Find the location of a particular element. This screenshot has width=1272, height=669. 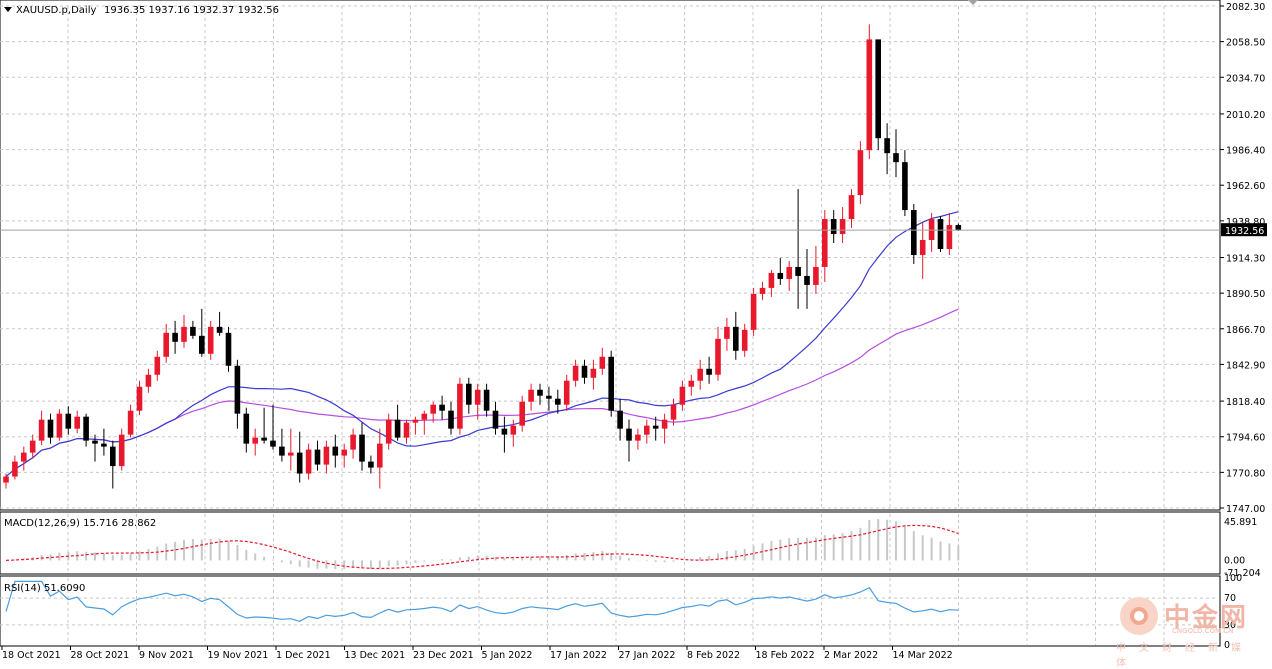

date-tick-label: 27 Jan 2022 is located at coordinates (647, 655).